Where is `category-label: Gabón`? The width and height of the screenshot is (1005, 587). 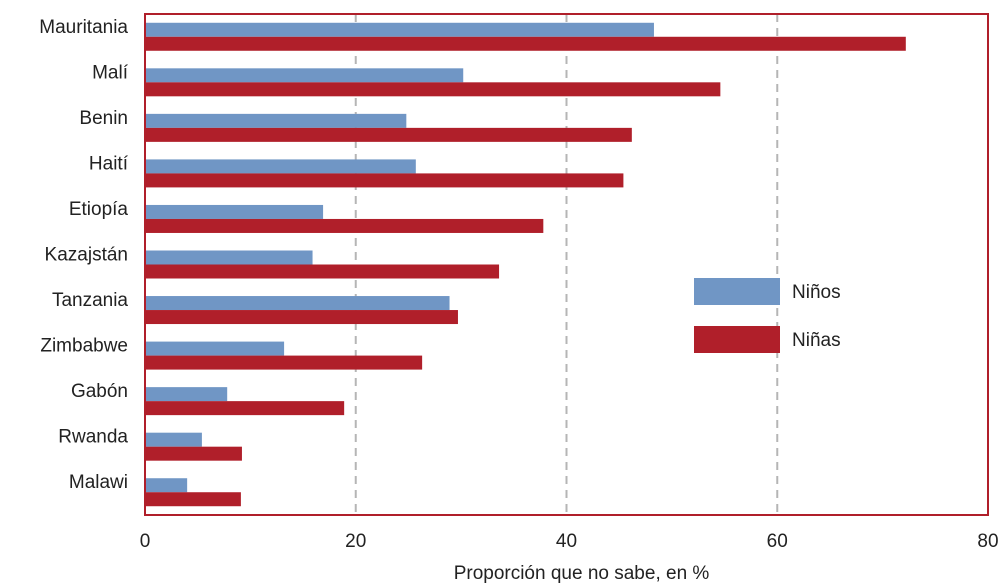
category-label: Gabón is located at coordinates (99, 391).